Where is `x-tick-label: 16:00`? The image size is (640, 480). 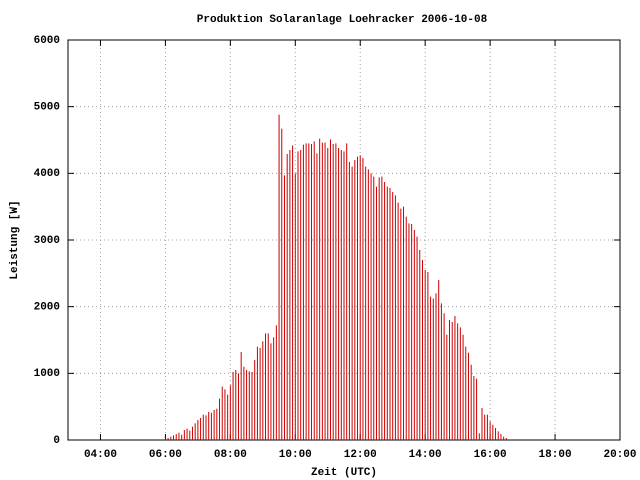 x-tick-label: 16:00 is located at coordinates (490, 455).